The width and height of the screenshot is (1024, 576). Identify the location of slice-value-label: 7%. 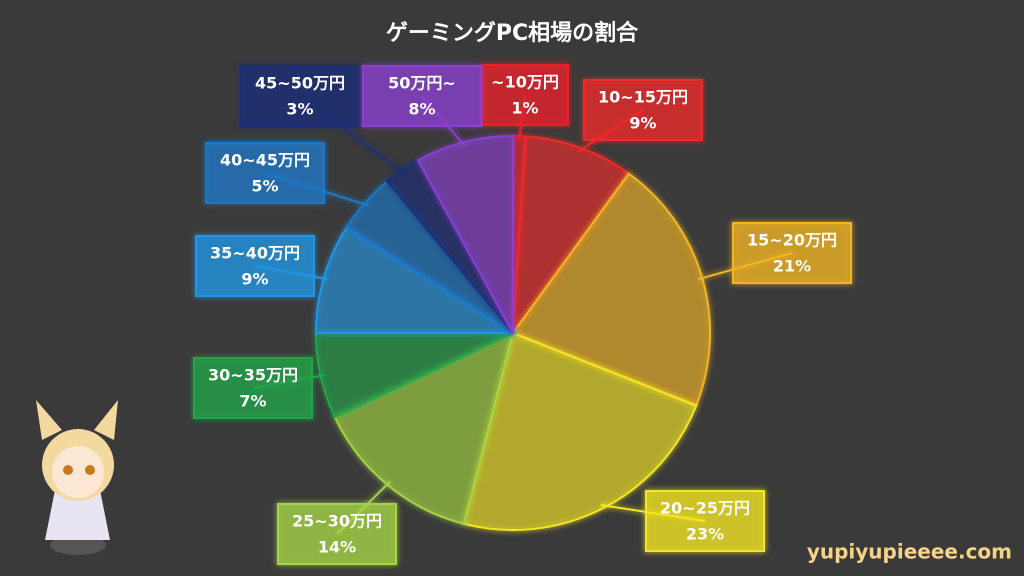
(252, 401).